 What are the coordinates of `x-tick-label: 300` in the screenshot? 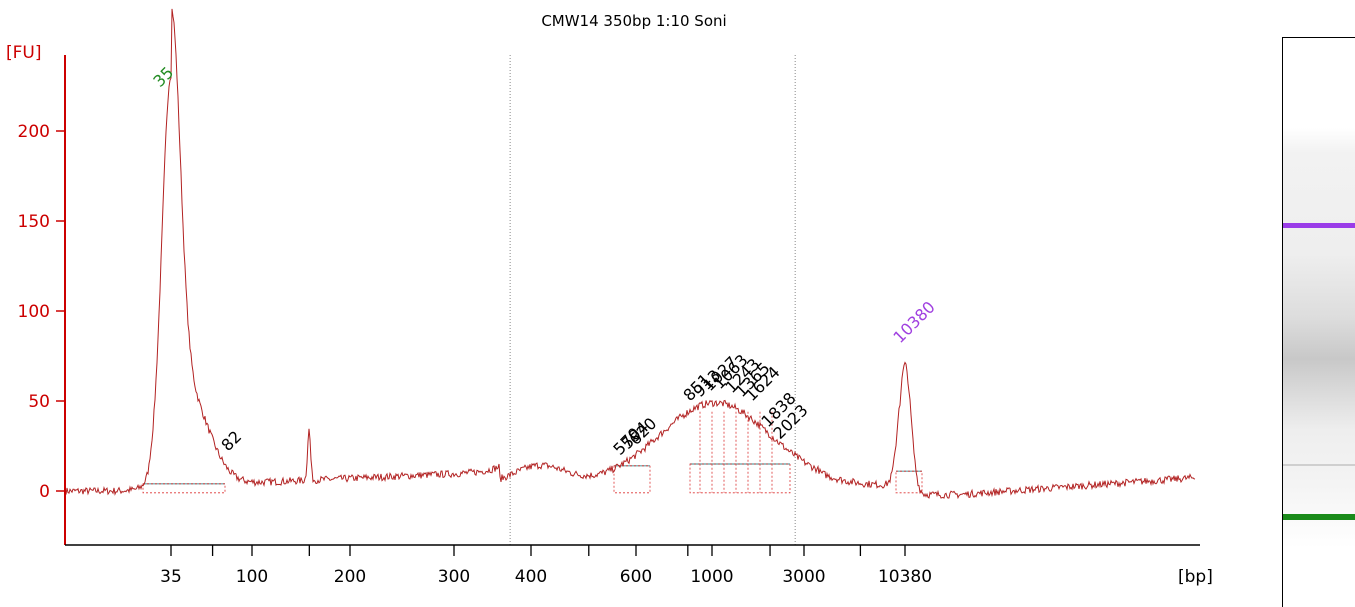 It's located at (454, 577).